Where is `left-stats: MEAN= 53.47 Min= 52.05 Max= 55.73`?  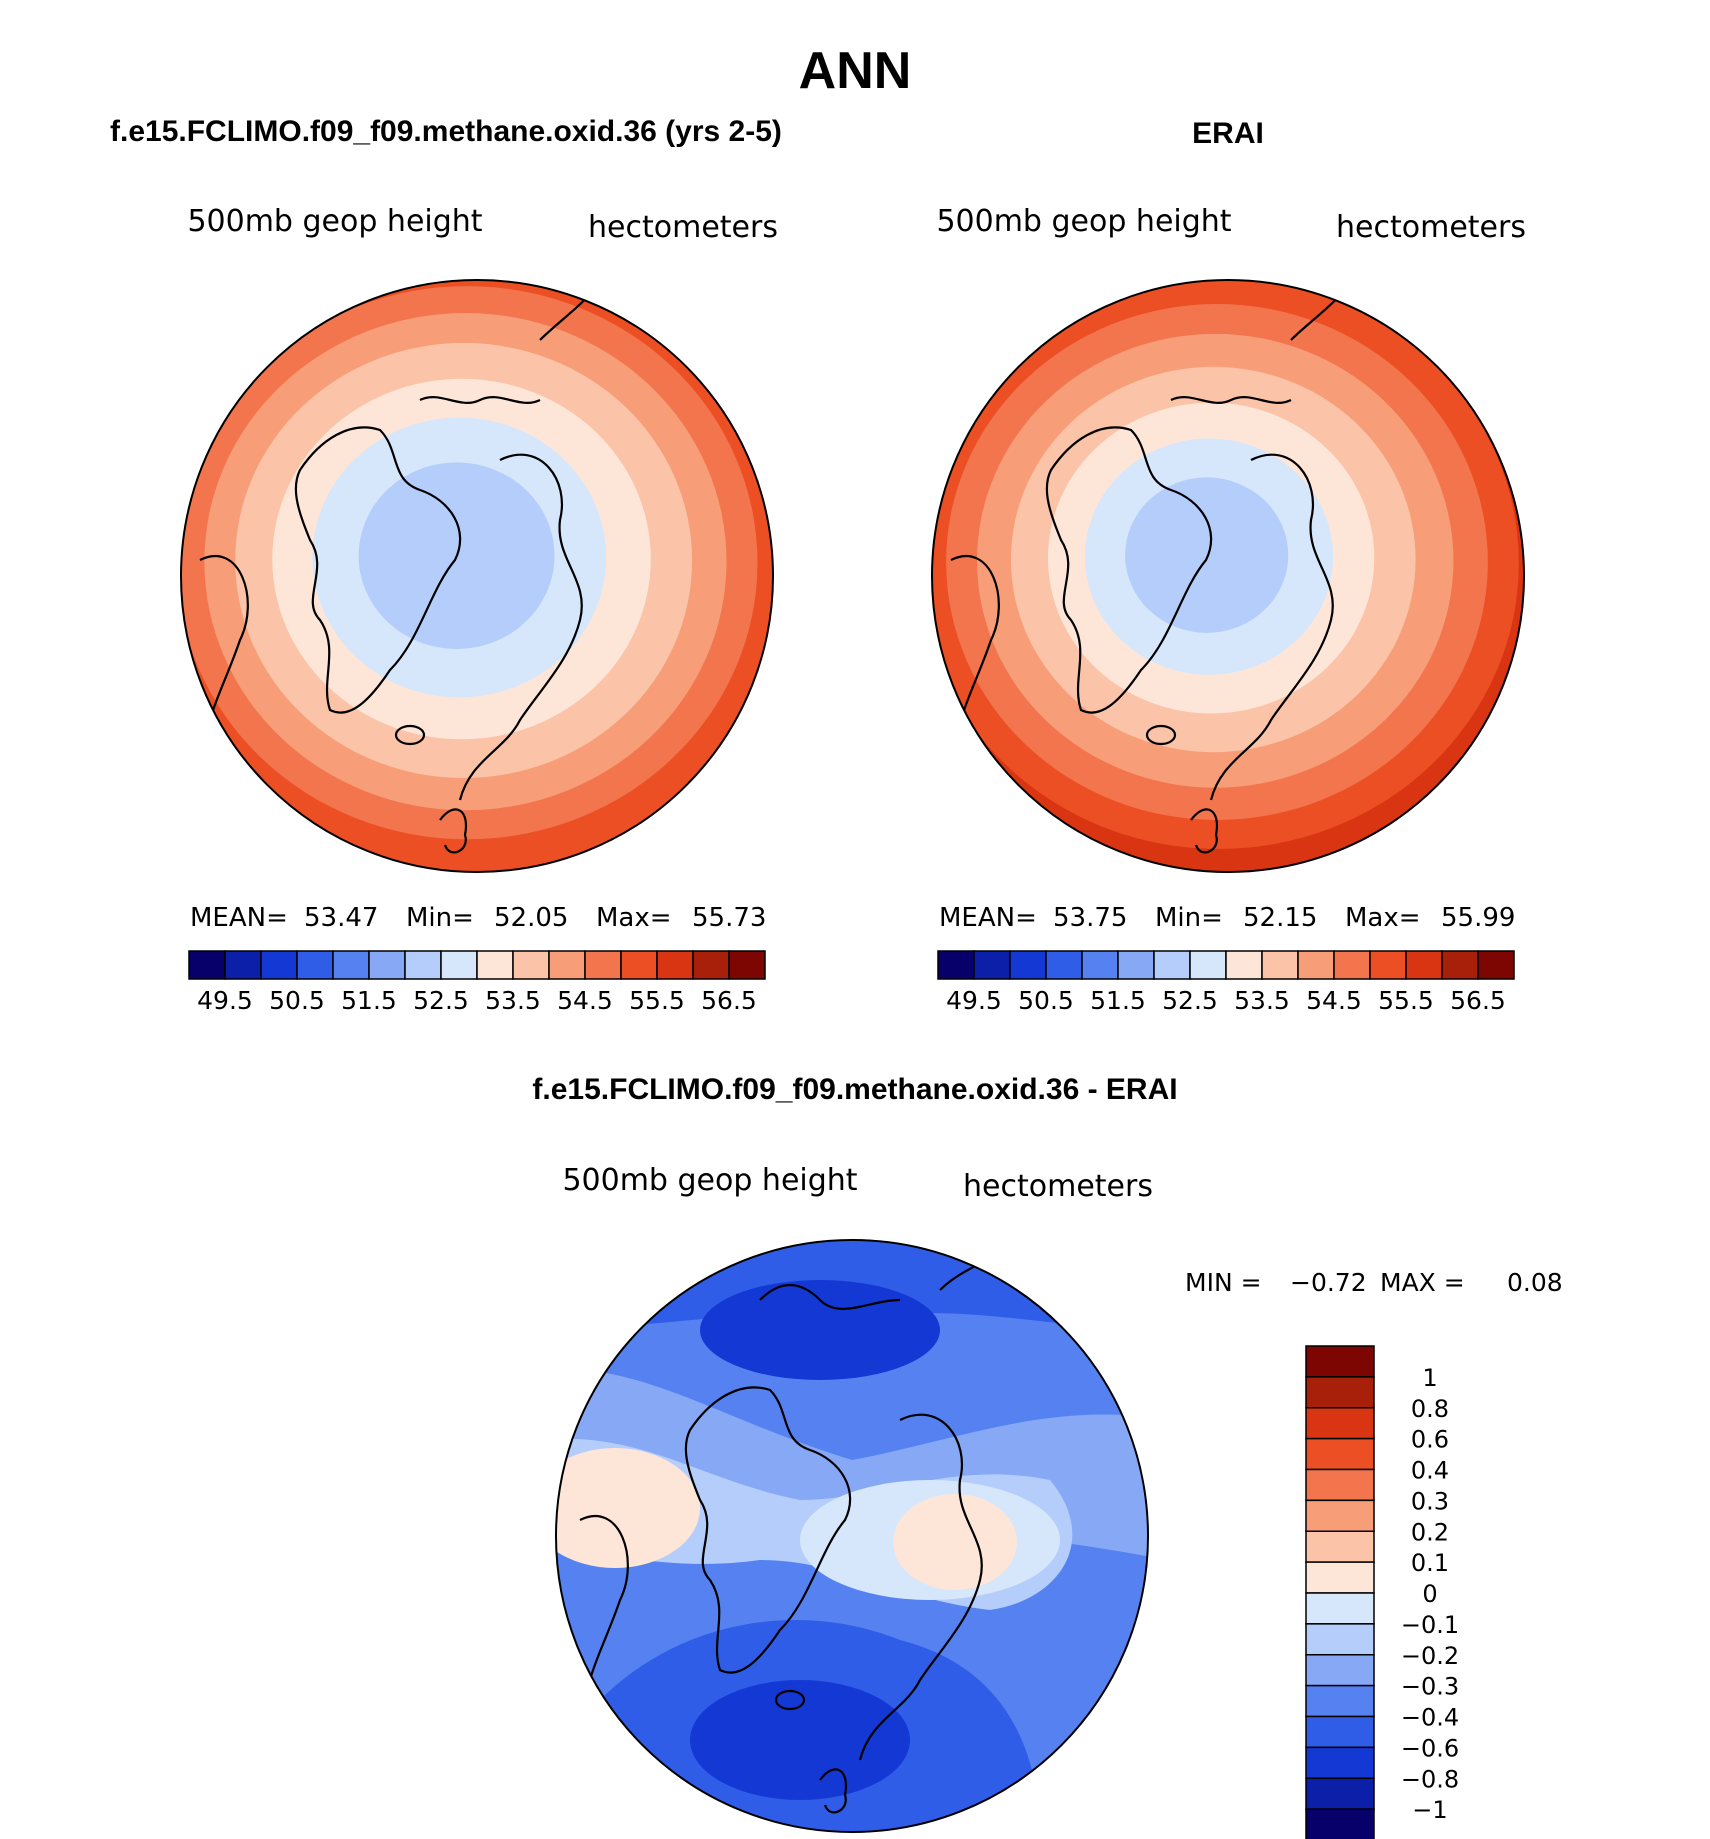 left-stats: MEAN= 53.47 Min= 52.05 Max= 55.73 is located at coordinates (478, 918).